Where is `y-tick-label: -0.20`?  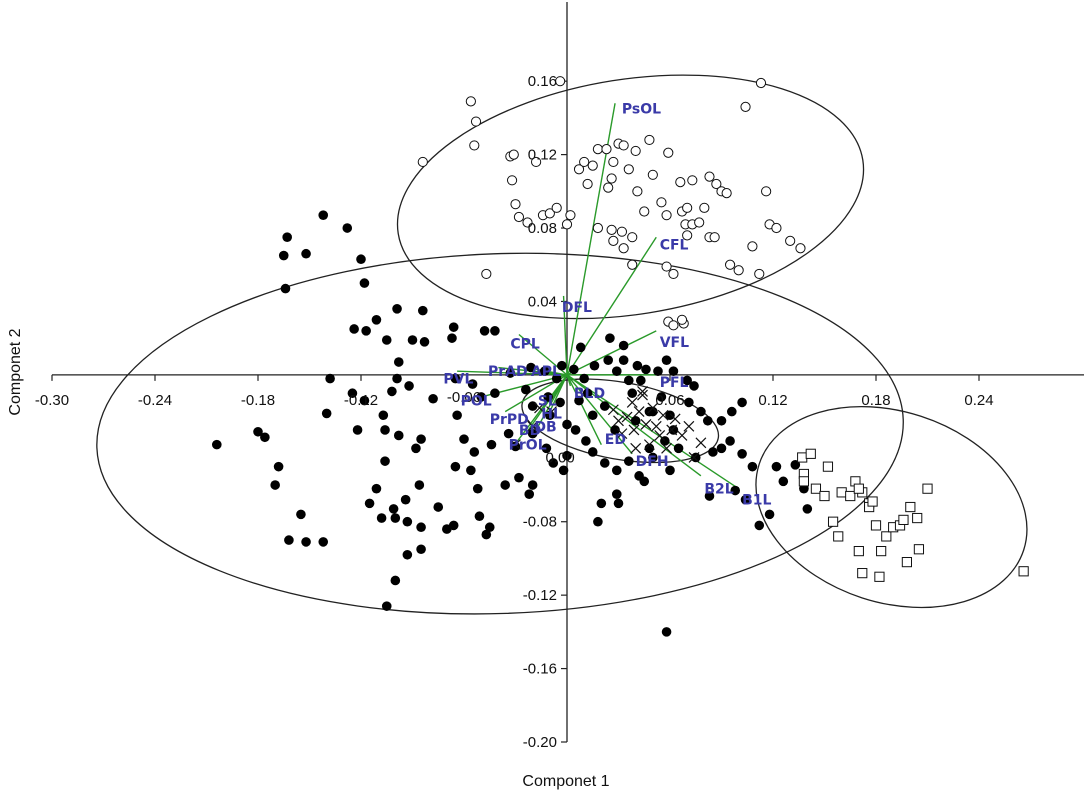 y-tick-label: -0.20 is located at coordinates (540, 742).